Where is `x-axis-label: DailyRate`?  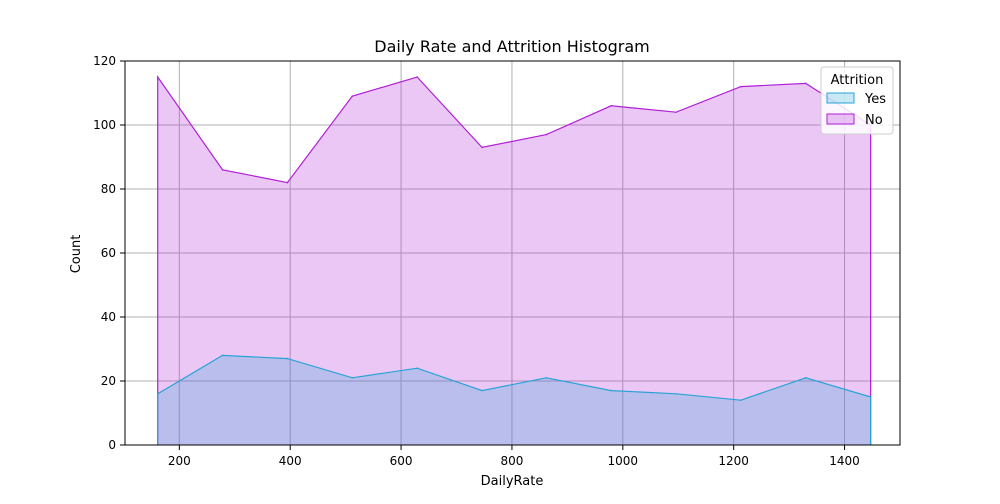 x-axis-label: DailyRate is located at coordinates (512, 481).